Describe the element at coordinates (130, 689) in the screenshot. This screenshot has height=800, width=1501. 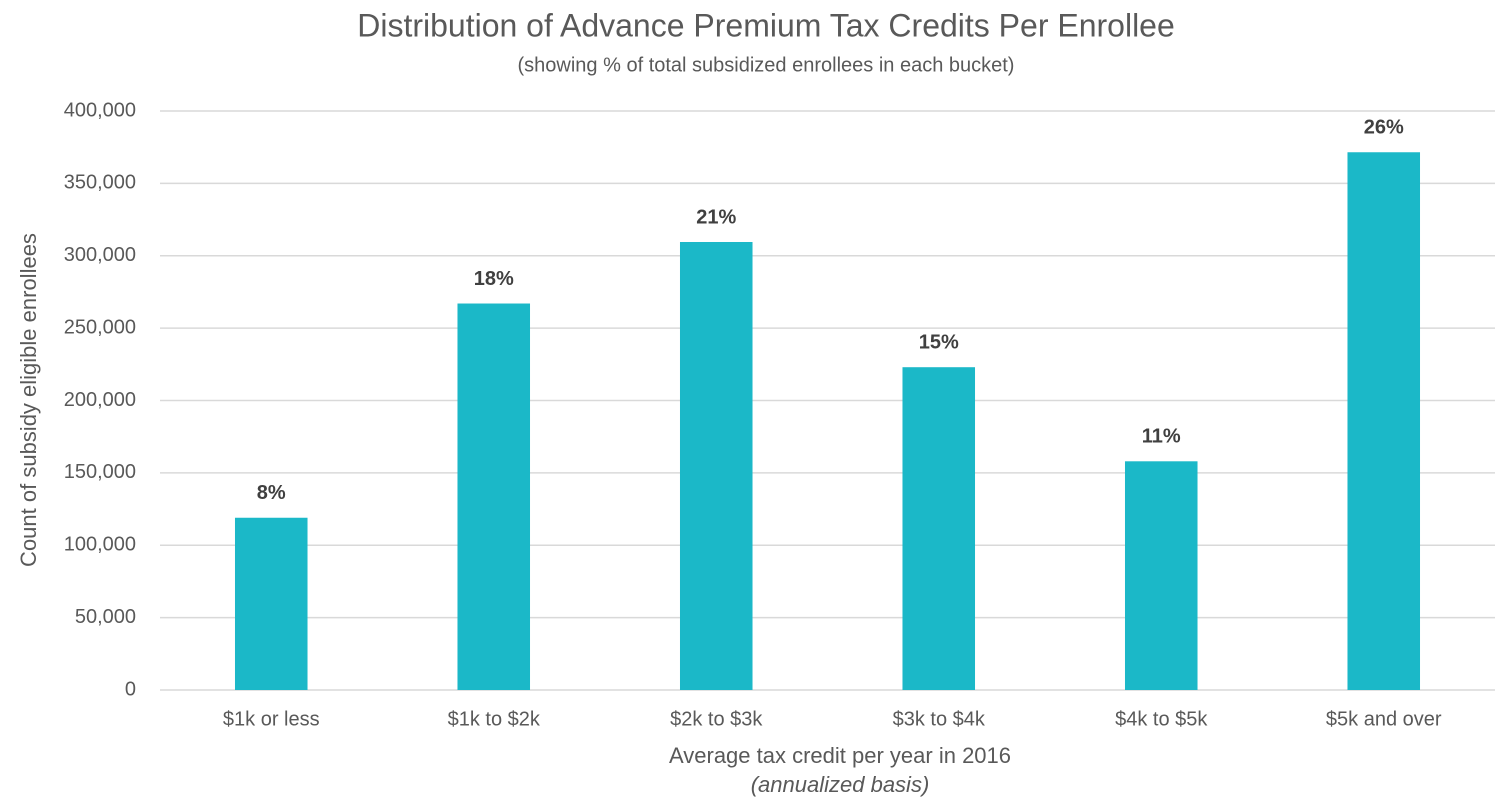
I see `y-tick-label: 0` at that location.